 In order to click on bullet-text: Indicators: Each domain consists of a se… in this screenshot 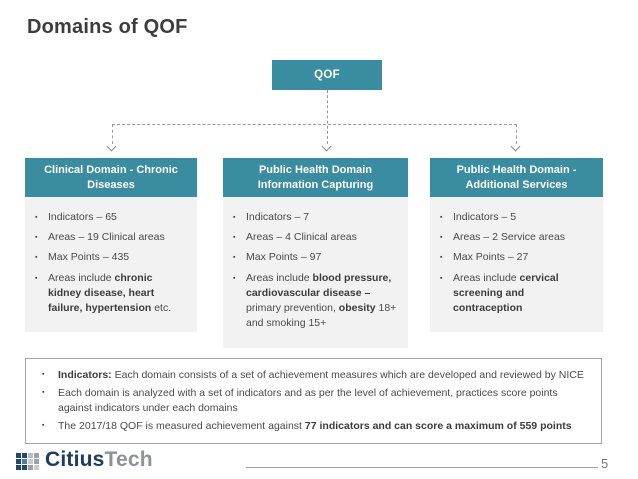, I will do `click(321, 375)`.